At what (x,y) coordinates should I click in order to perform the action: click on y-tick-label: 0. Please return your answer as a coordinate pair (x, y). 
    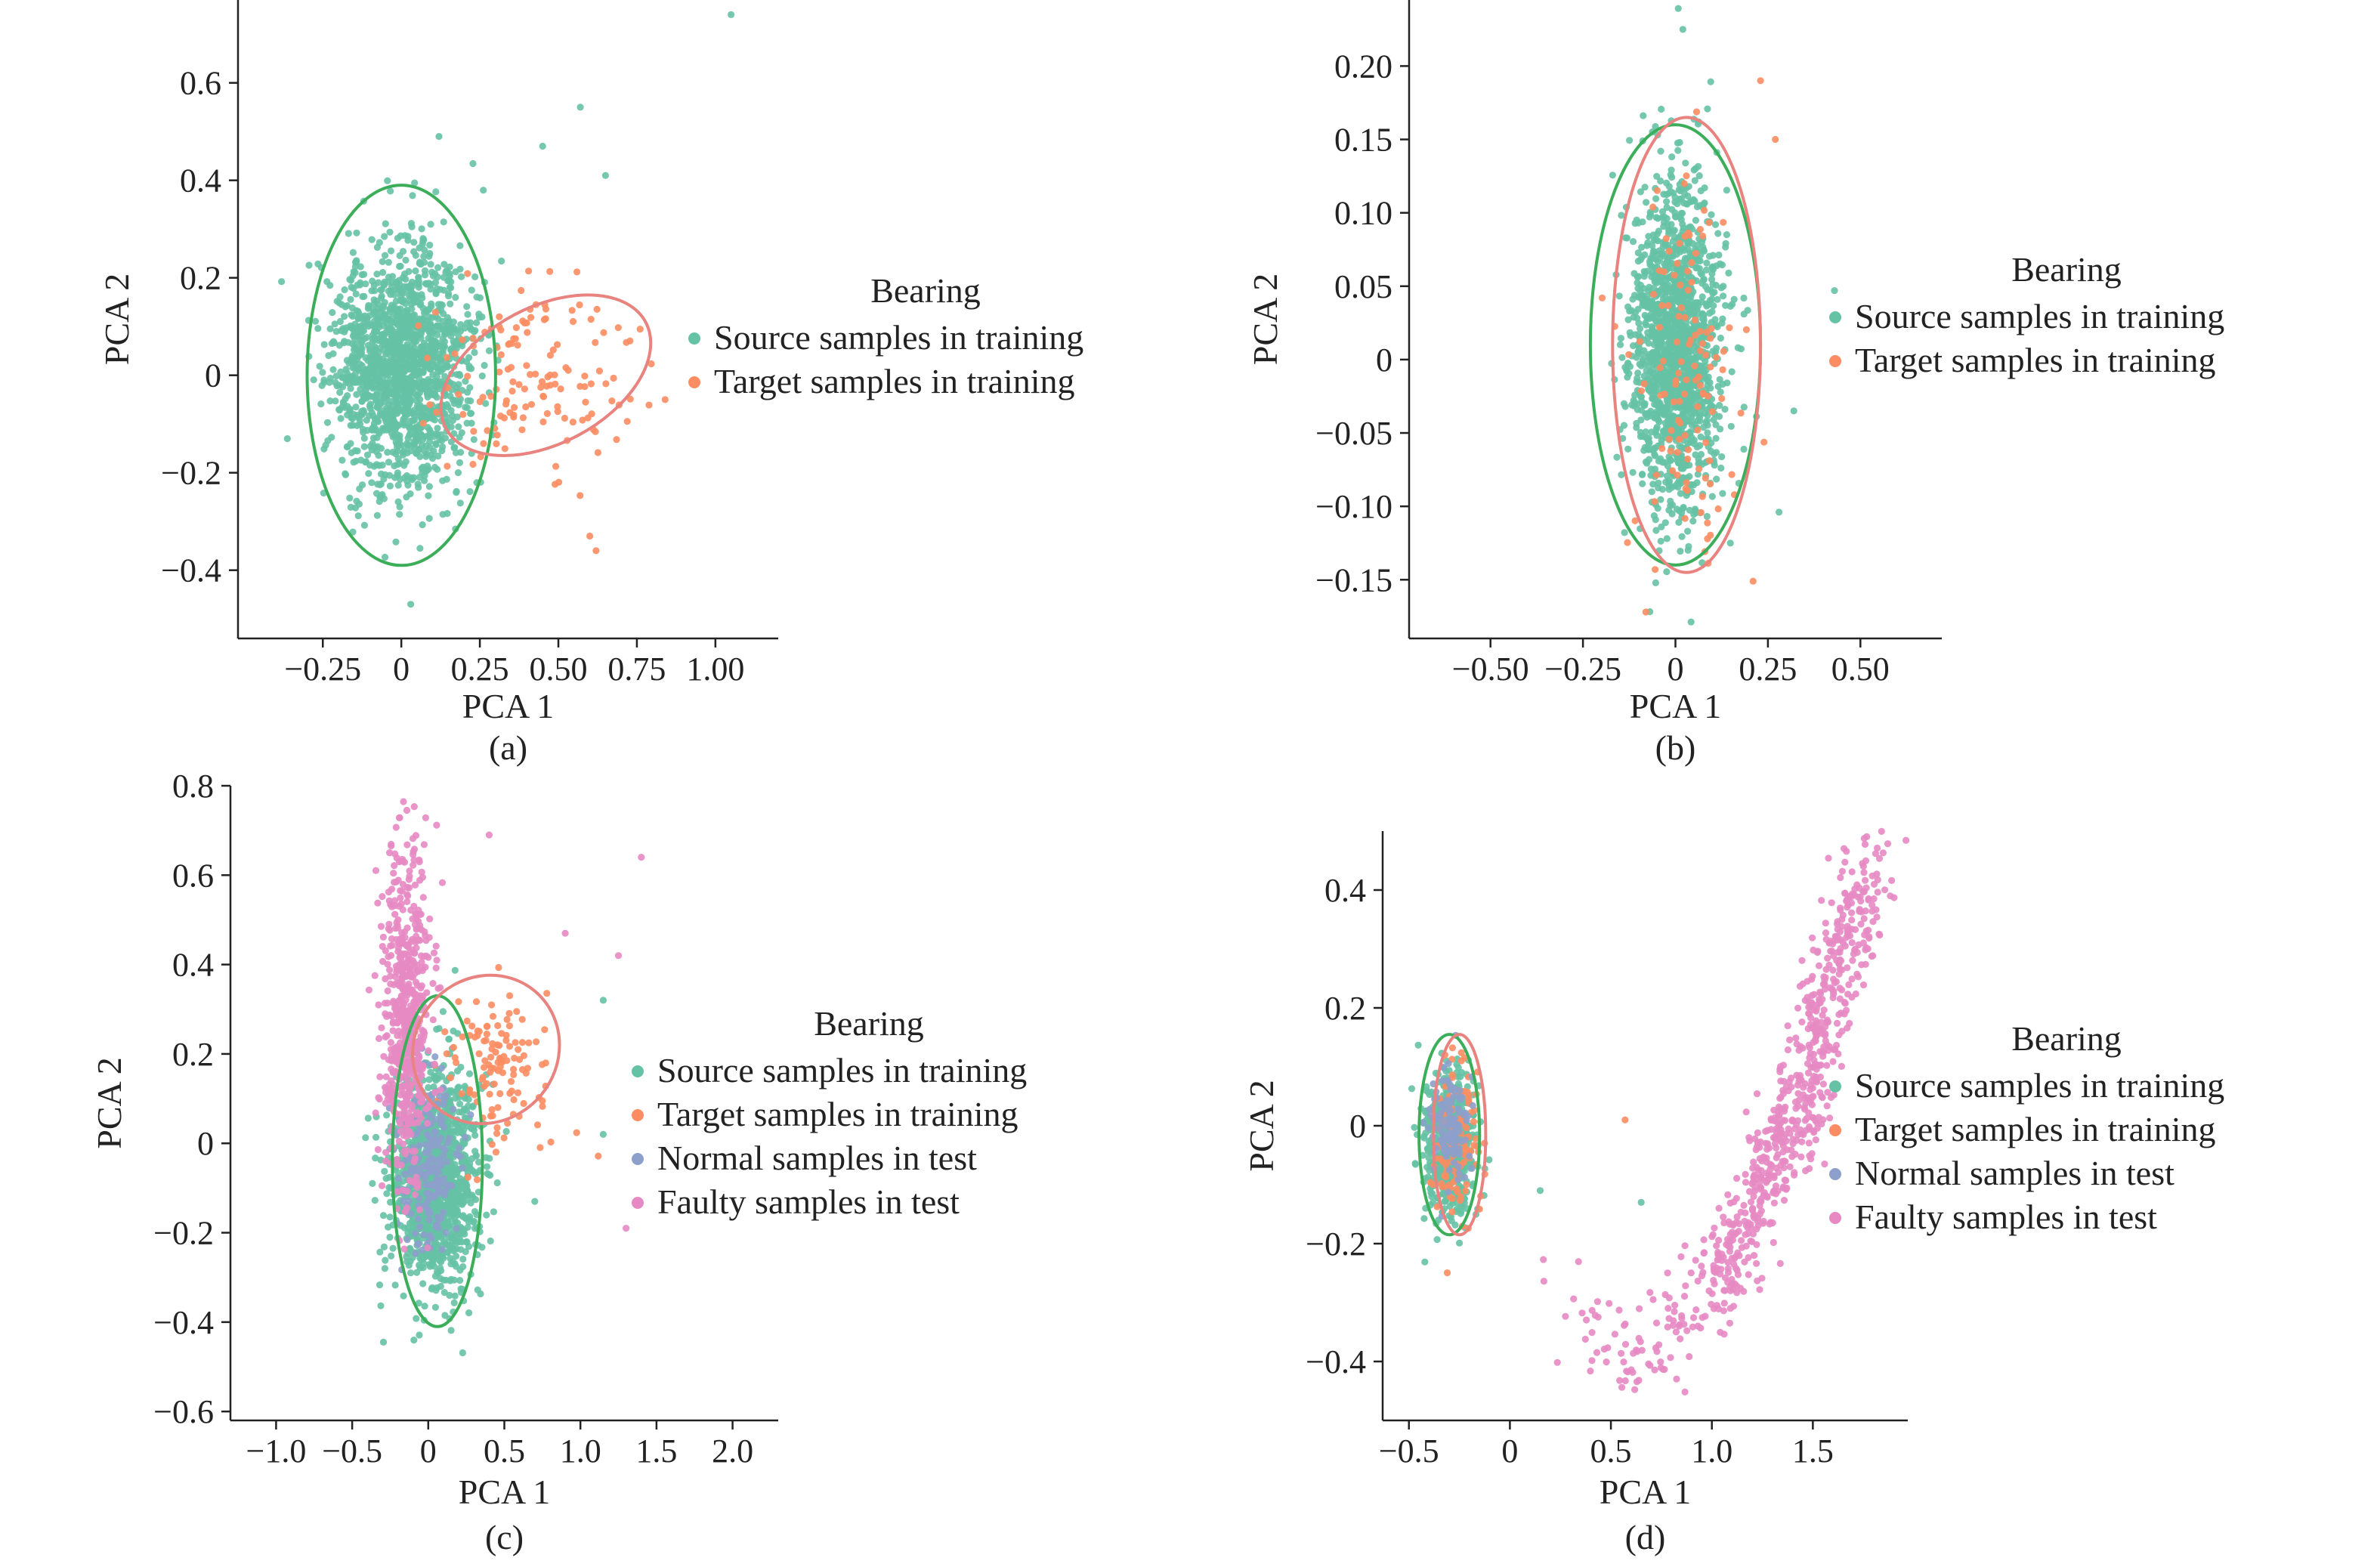
    Looking at the image, I should click on (1384, 361).